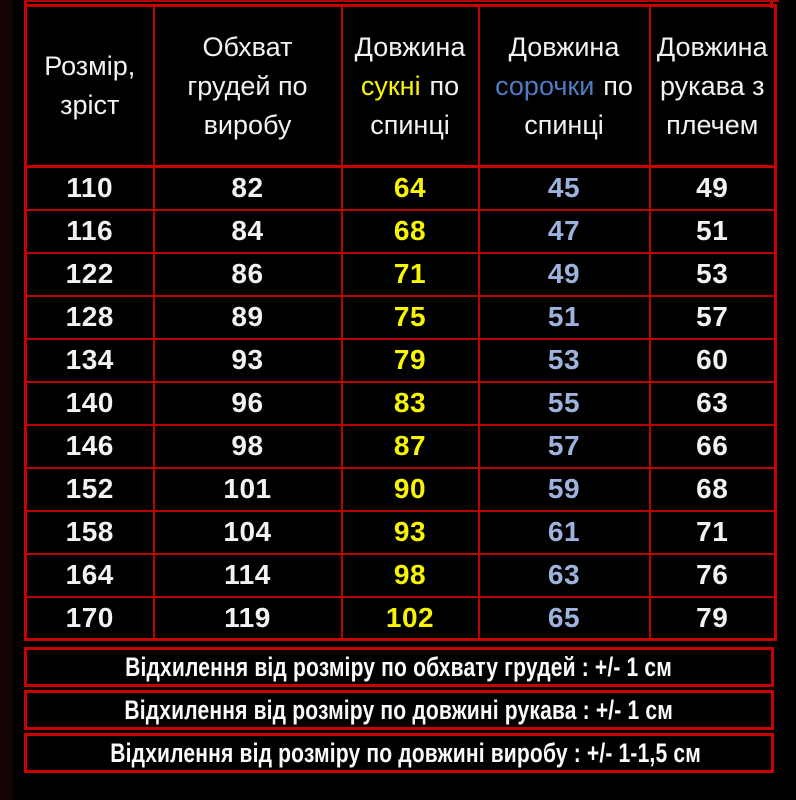 The height and width of the screenshot is (800, 796). Describe the element at coordinates (564, 274) in the screenshot. I see `cell-shirt-length: 49` at that location.